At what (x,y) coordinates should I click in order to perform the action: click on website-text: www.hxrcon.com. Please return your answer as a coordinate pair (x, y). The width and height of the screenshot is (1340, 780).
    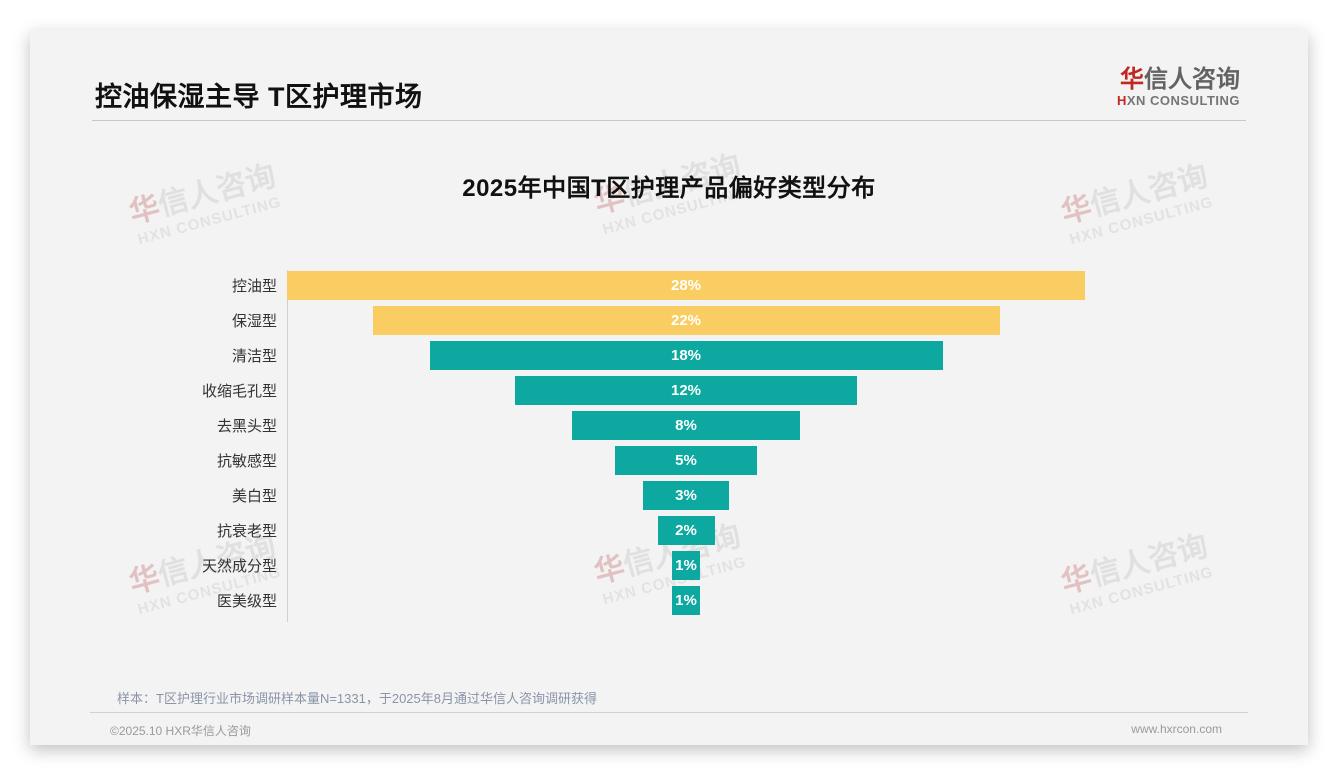
    Looking at the image, I should click on (1176, 729).